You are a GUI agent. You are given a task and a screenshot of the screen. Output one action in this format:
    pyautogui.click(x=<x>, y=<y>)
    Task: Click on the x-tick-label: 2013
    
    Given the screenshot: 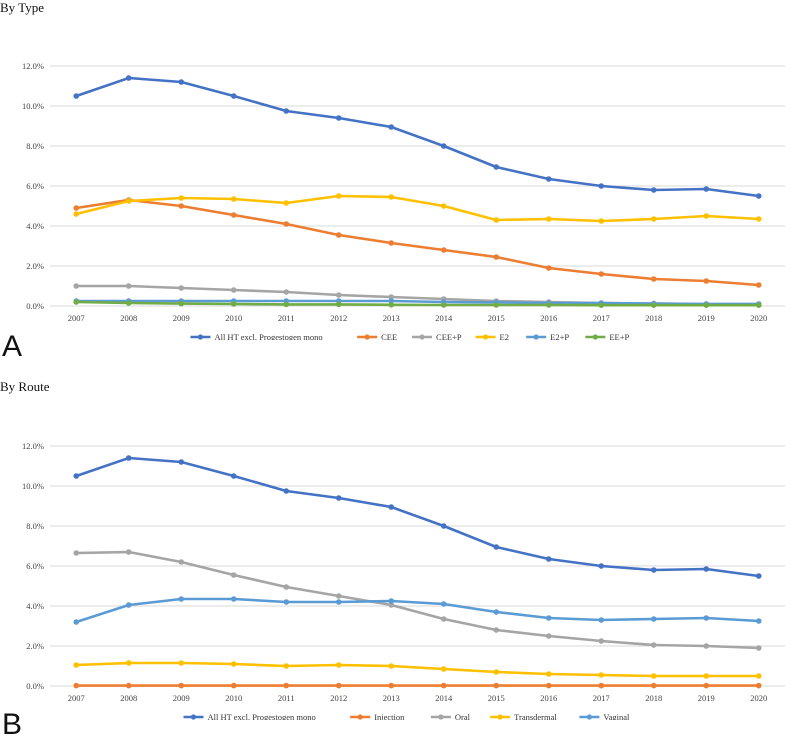 What is the action you would take?
    pyautogui.click(x=391, y=318)
    